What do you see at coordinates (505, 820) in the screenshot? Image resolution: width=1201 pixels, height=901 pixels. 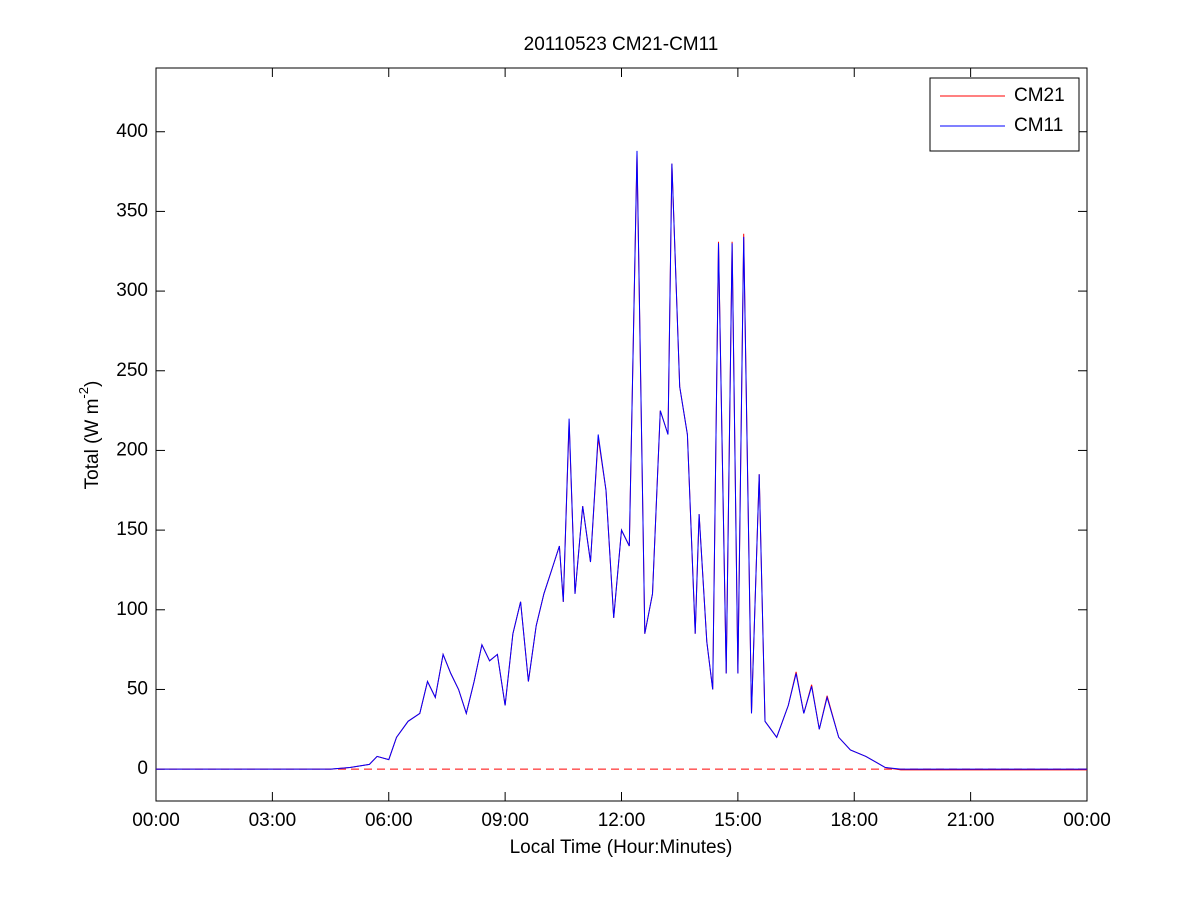 I see `x-tick-label: 09:00` at bounding box center [505, 820].